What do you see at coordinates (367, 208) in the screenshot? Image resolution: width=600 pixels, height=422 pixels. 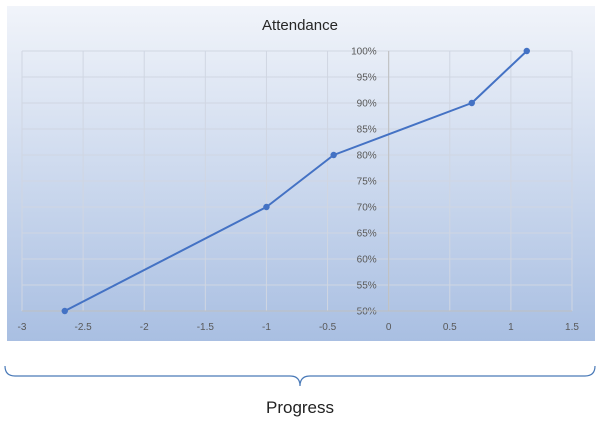 I see `y-tick-label: 70%` at bounding box center [367, 208].